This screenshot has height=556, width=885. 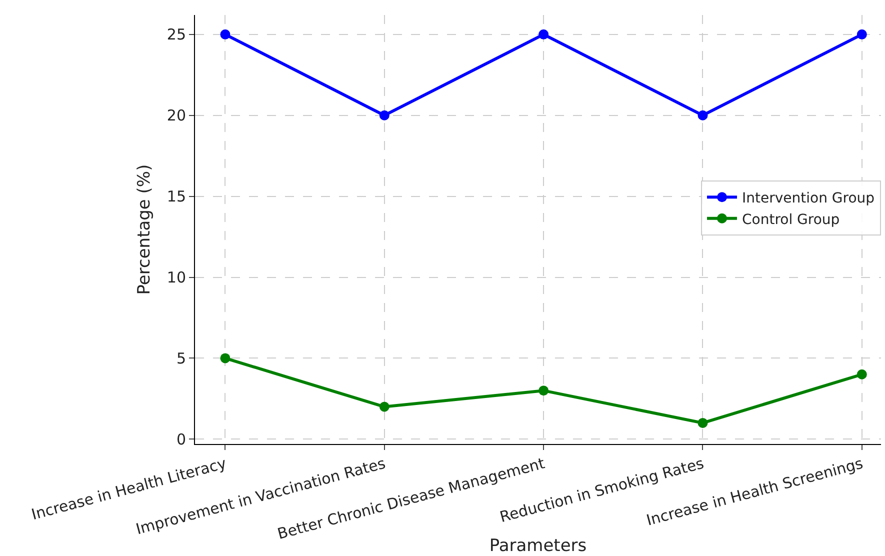 I want to click on y-tick-label: 15, so click(x=176, y=197).